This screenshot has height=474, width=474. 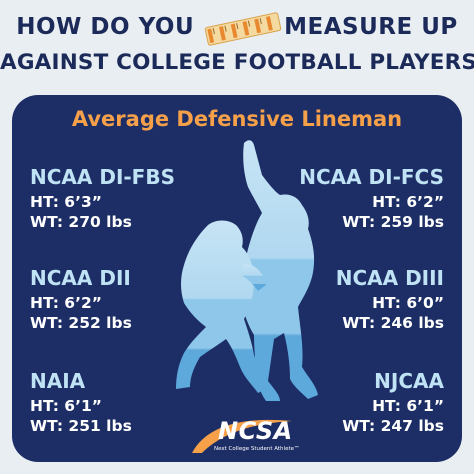 What do you see at coordinates (393, 222) in the screenshot?
I see `division-weight: WT: 259 lbs` at bounding box center [393, 222].